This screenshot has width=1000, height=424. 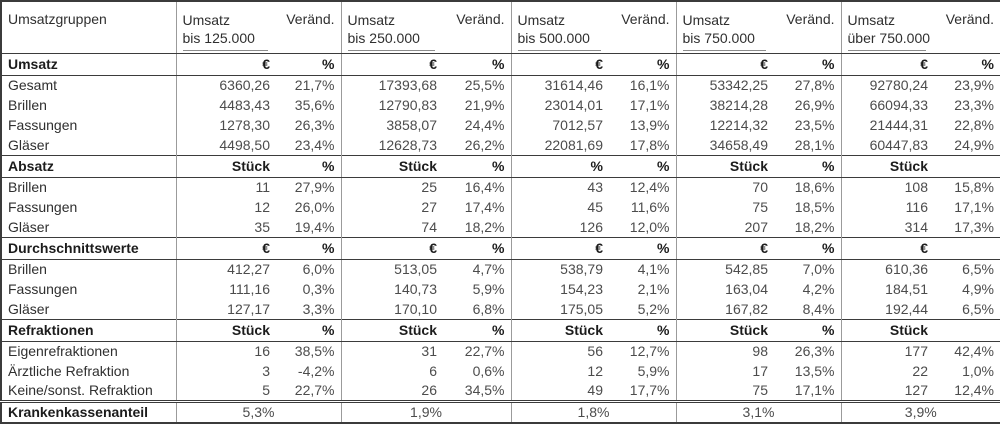 What do you see at coordinates (258, 411) in the screenshot?
I see `footer-value-cell: 5,3%` at bounding box center [258, 411].